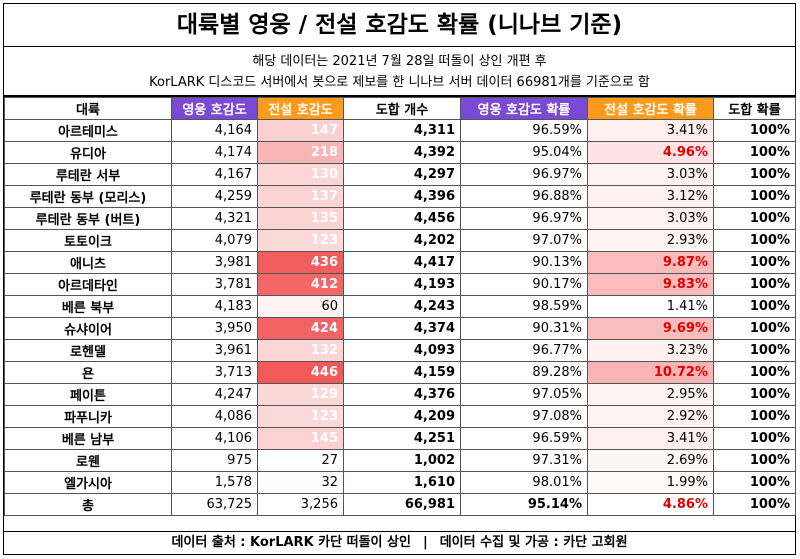 This screenshot has width=800, height=559. I want to click on cell-total: 1,610, so click(402, 482).